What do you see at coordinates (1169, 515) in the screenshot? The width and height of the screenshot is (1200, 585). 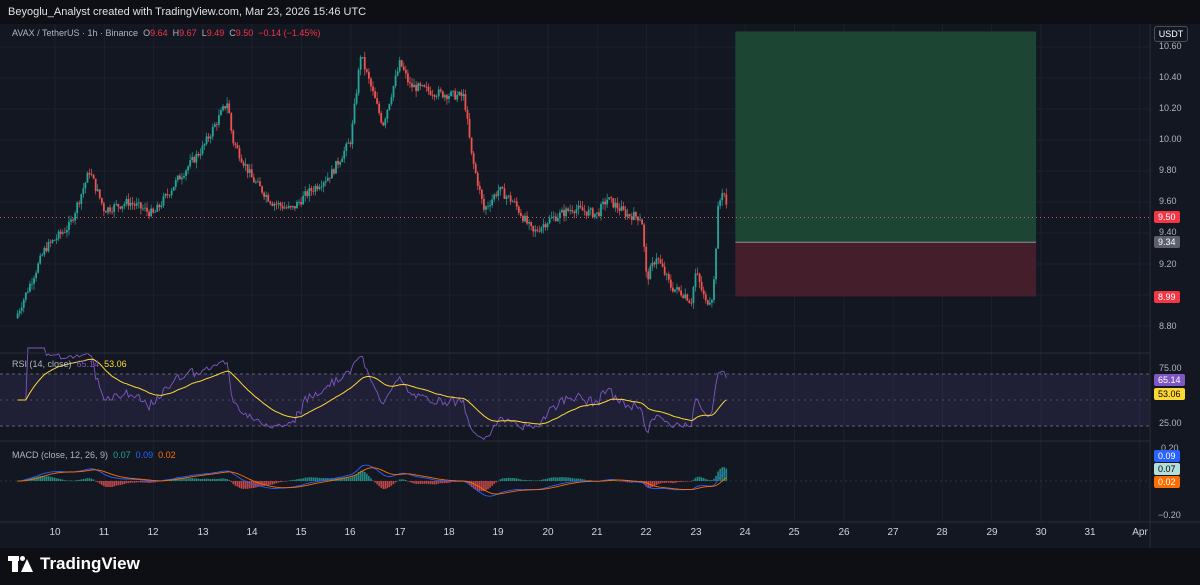 I see `macd-tick-lower: −0.20` at bounding box center [1169, 515].